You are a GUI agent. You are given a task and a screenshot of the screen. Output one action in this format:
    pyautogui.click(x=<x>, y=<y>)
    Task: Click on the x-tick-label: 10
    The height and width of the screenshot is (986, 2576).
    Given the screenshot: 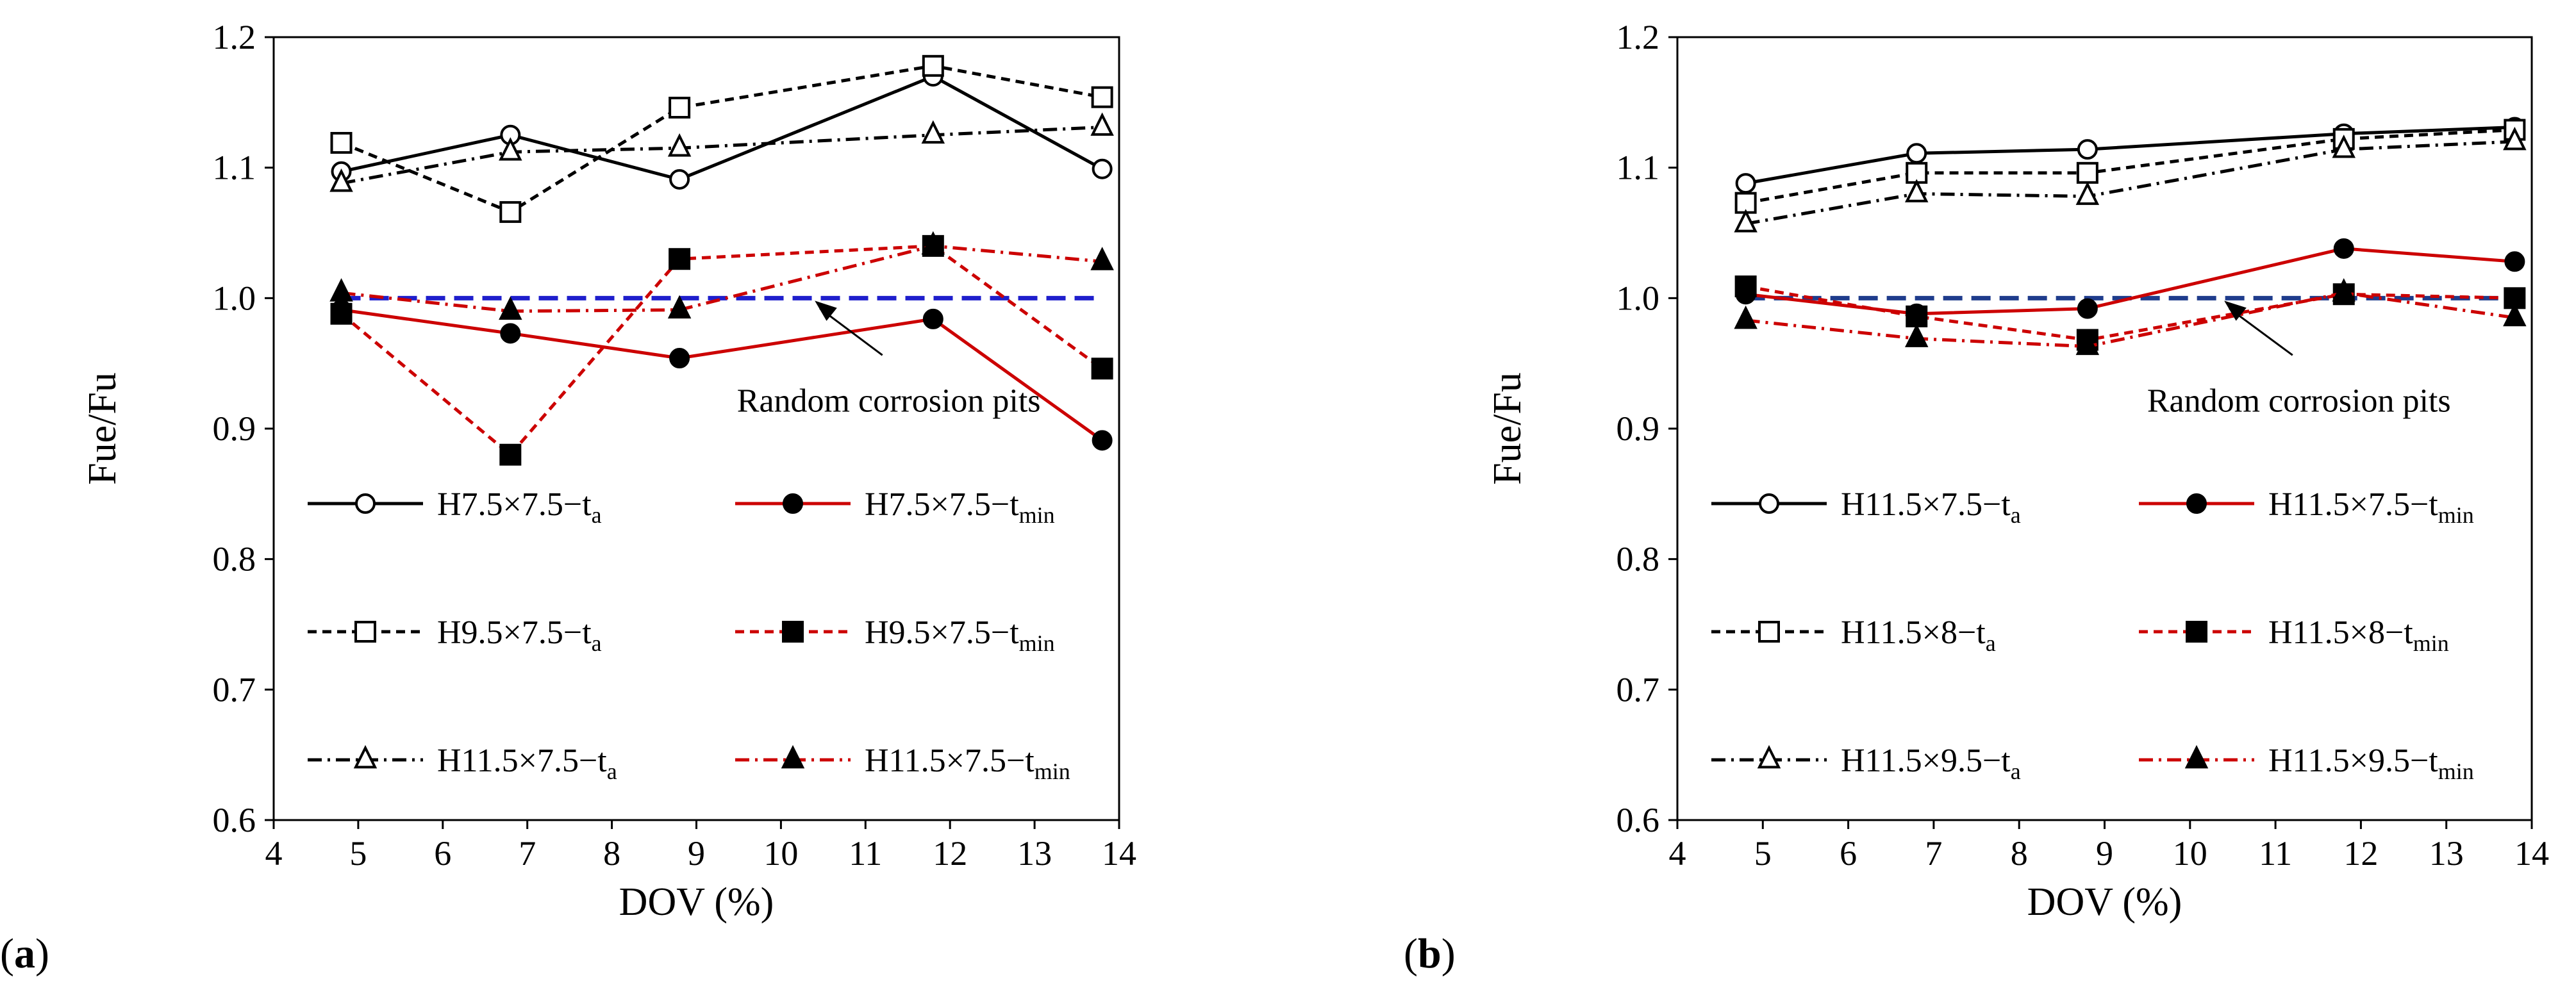 What is the action you would take?
    pyautogui.click(x=780, y=853)
    